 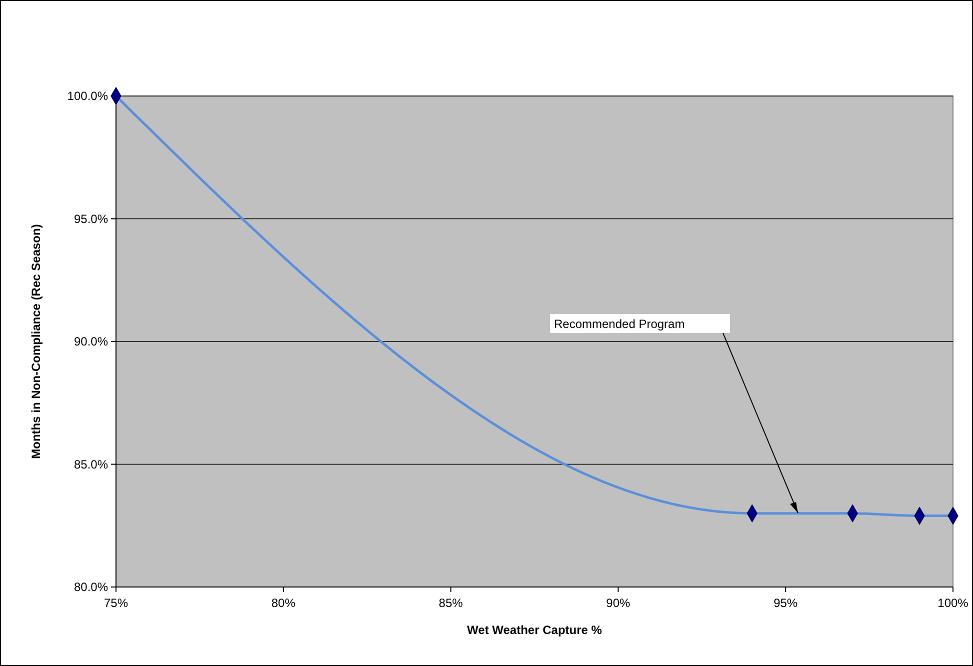 I want to click on x-tick-label: 75%, so click(x=116, y=603).